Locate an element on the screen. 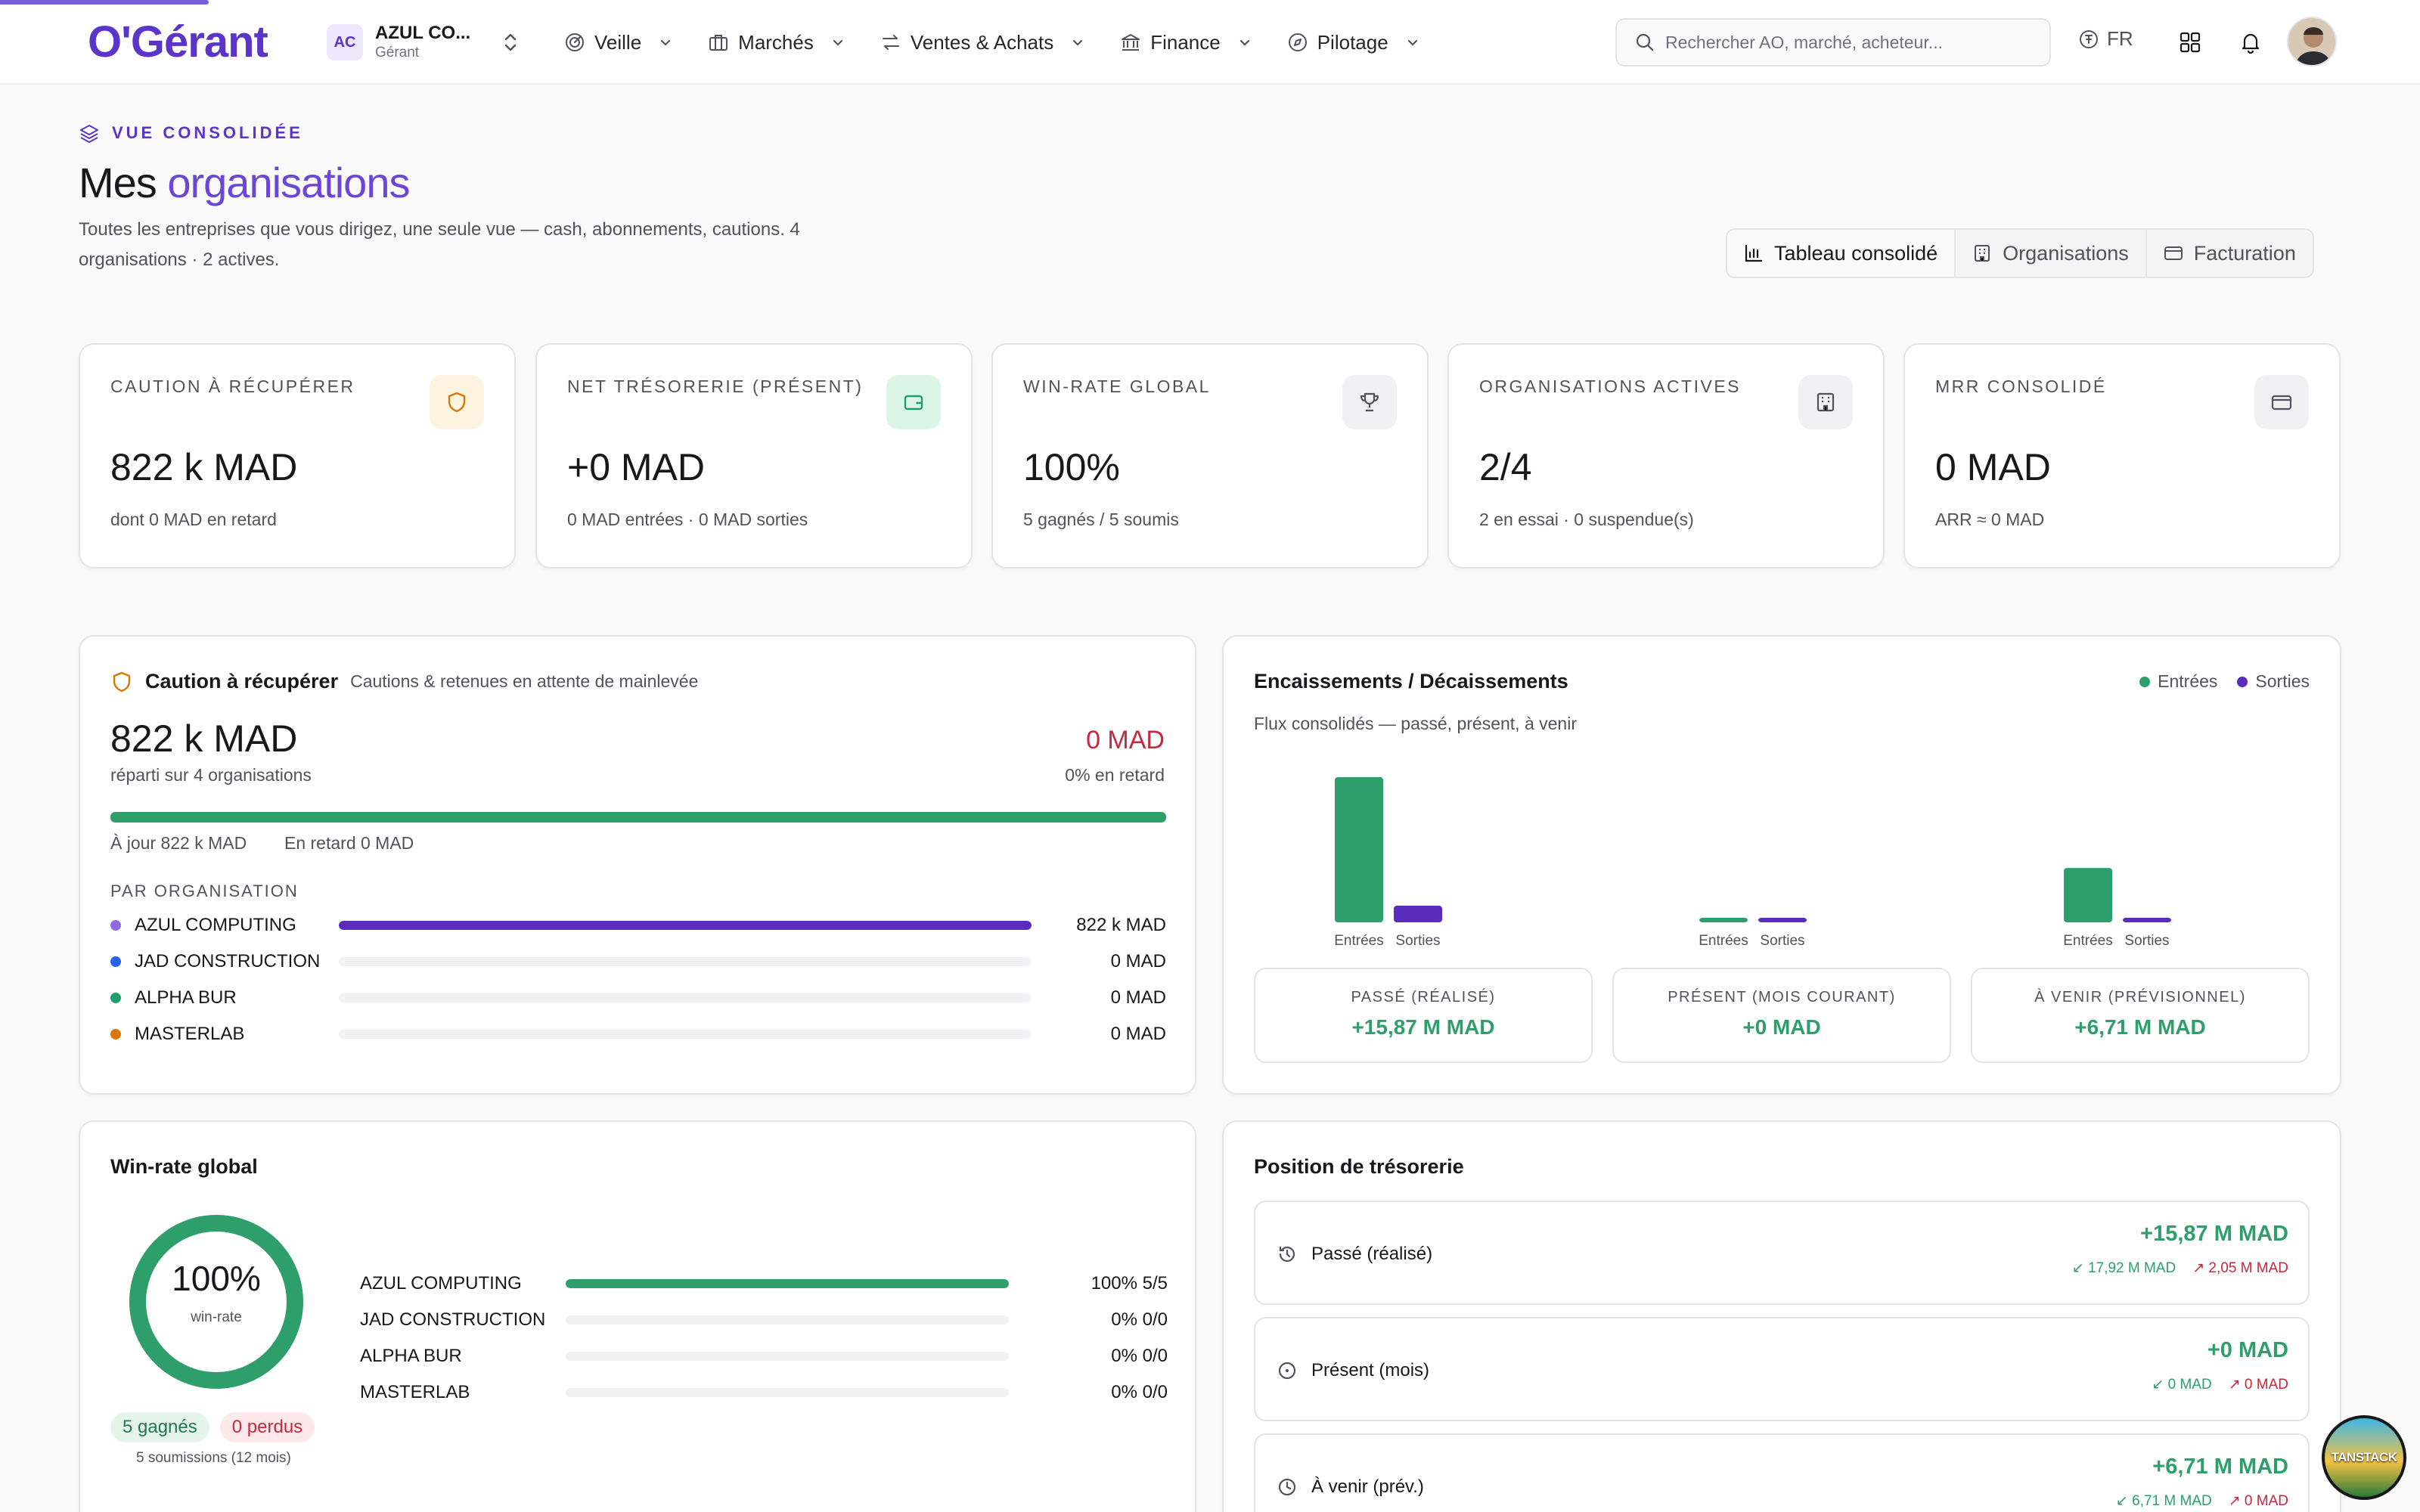 The height and width of the screenshot is (1512, 2420). kpi-card-mrr: MRR CONSOLIDÉ 0 MAD ARR ≈ 0 MAD is located at coordinates (2122, 456).